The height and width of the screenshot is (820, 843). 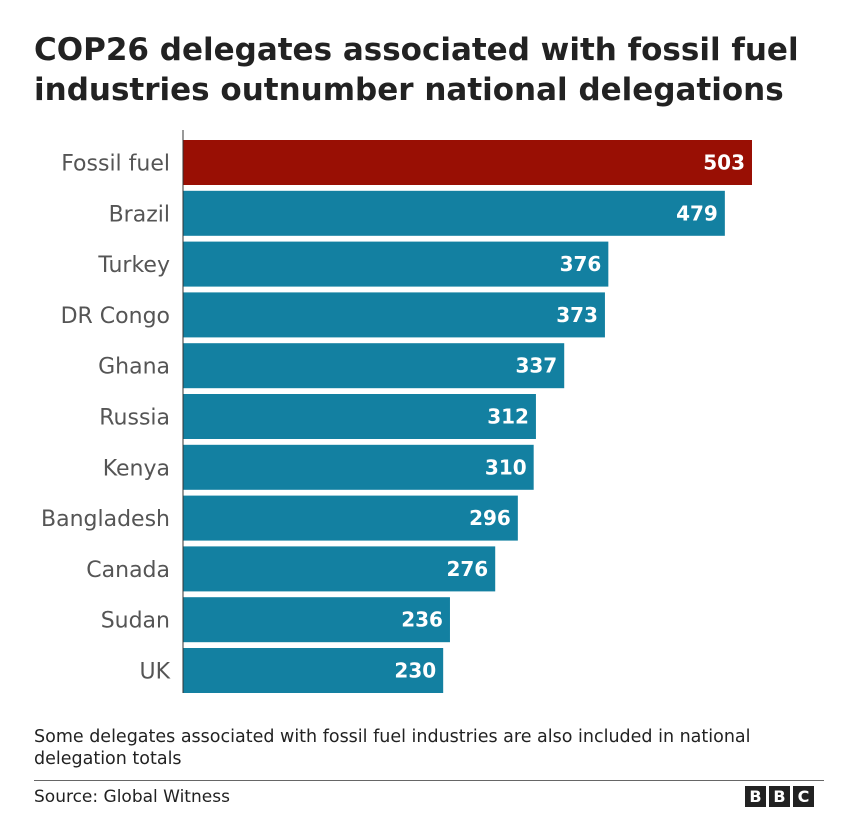 What do you see at coordinates (508, 417) in the screenshot?
I see `value-label: 312` at bounding box center [508, 417].